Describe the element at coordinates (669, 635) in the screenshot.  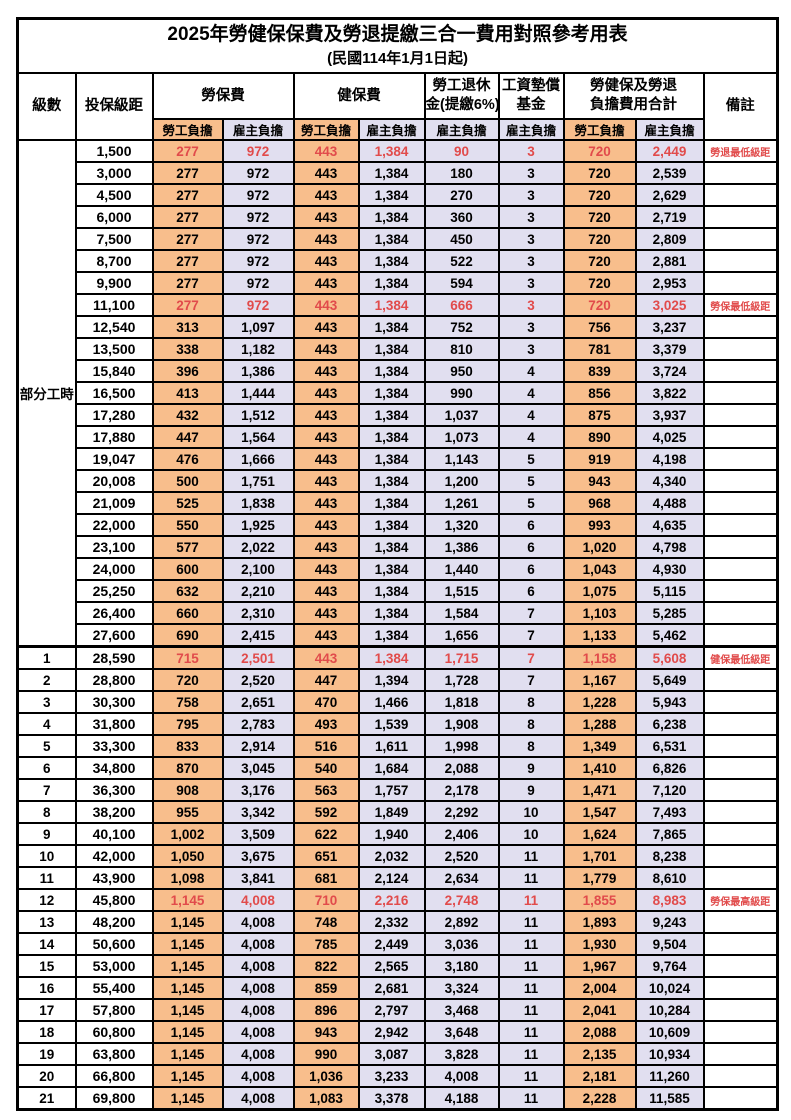
I see `fee-cell: 5,462` at that location.